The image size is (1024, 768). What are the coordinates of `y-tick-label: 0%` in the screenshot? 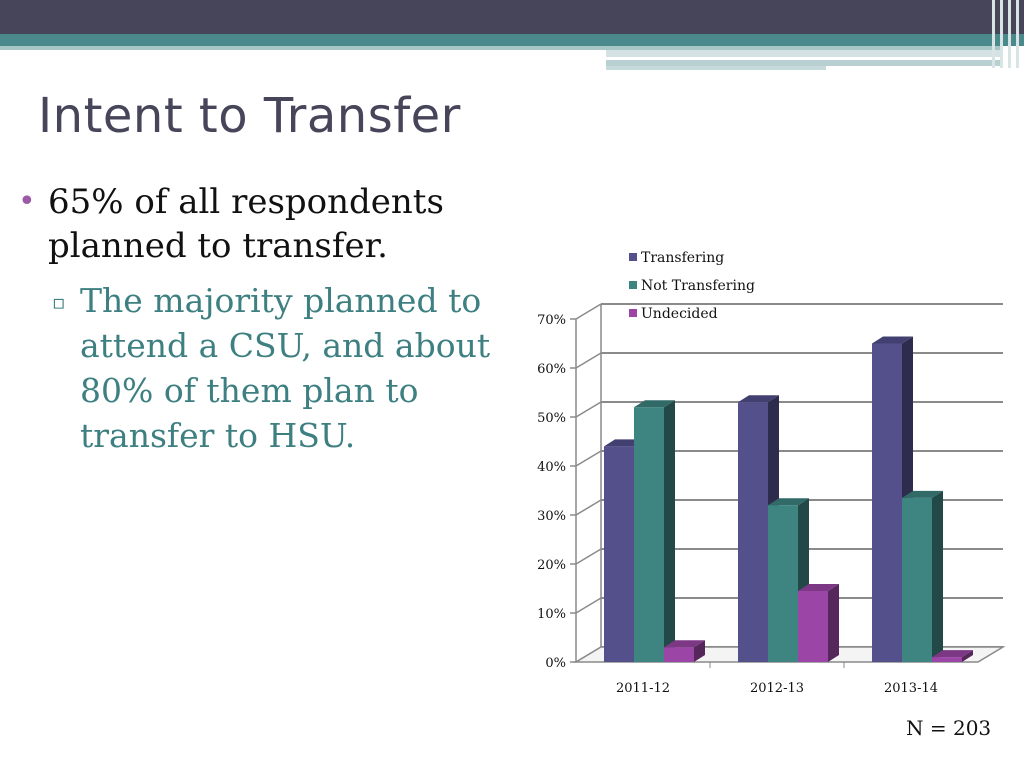 It's located at (555, 663).